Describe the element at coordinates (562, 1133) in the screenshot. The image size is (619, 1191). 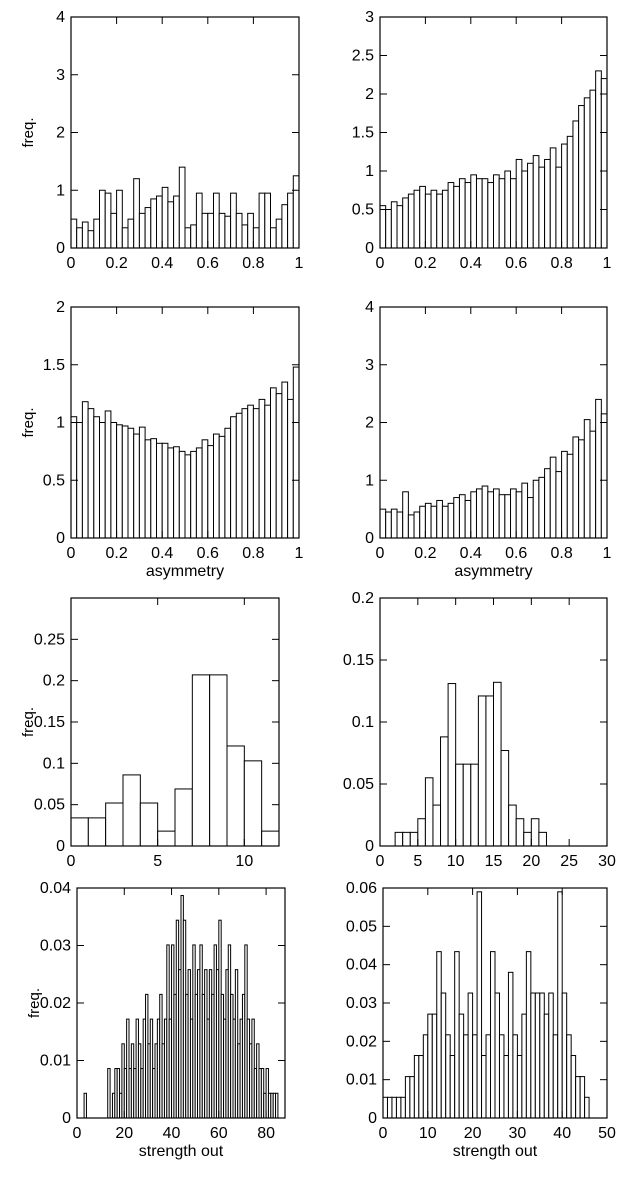
I see `x-tick-label: 40` at that location.